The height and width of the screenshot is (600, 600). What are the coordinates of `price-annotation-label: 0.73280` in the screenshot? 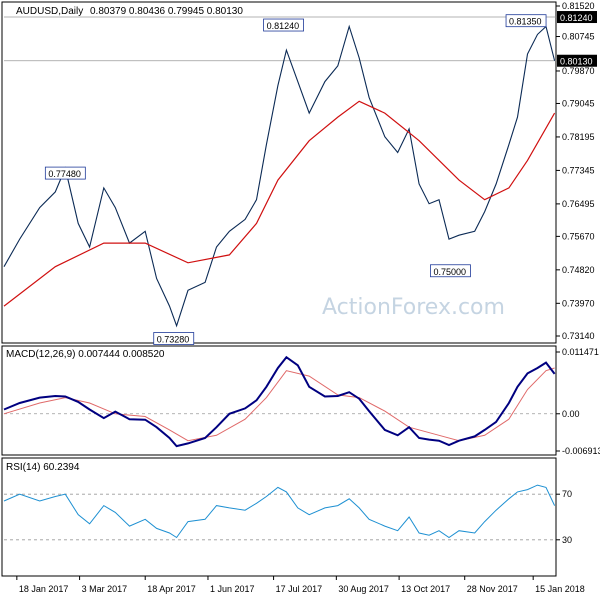 It's located at (173, 339).